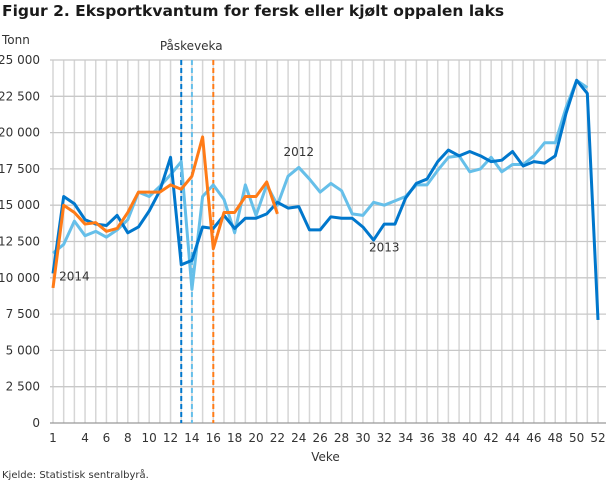  I want to click on series-label-2014: 2014, so click(74, 277).